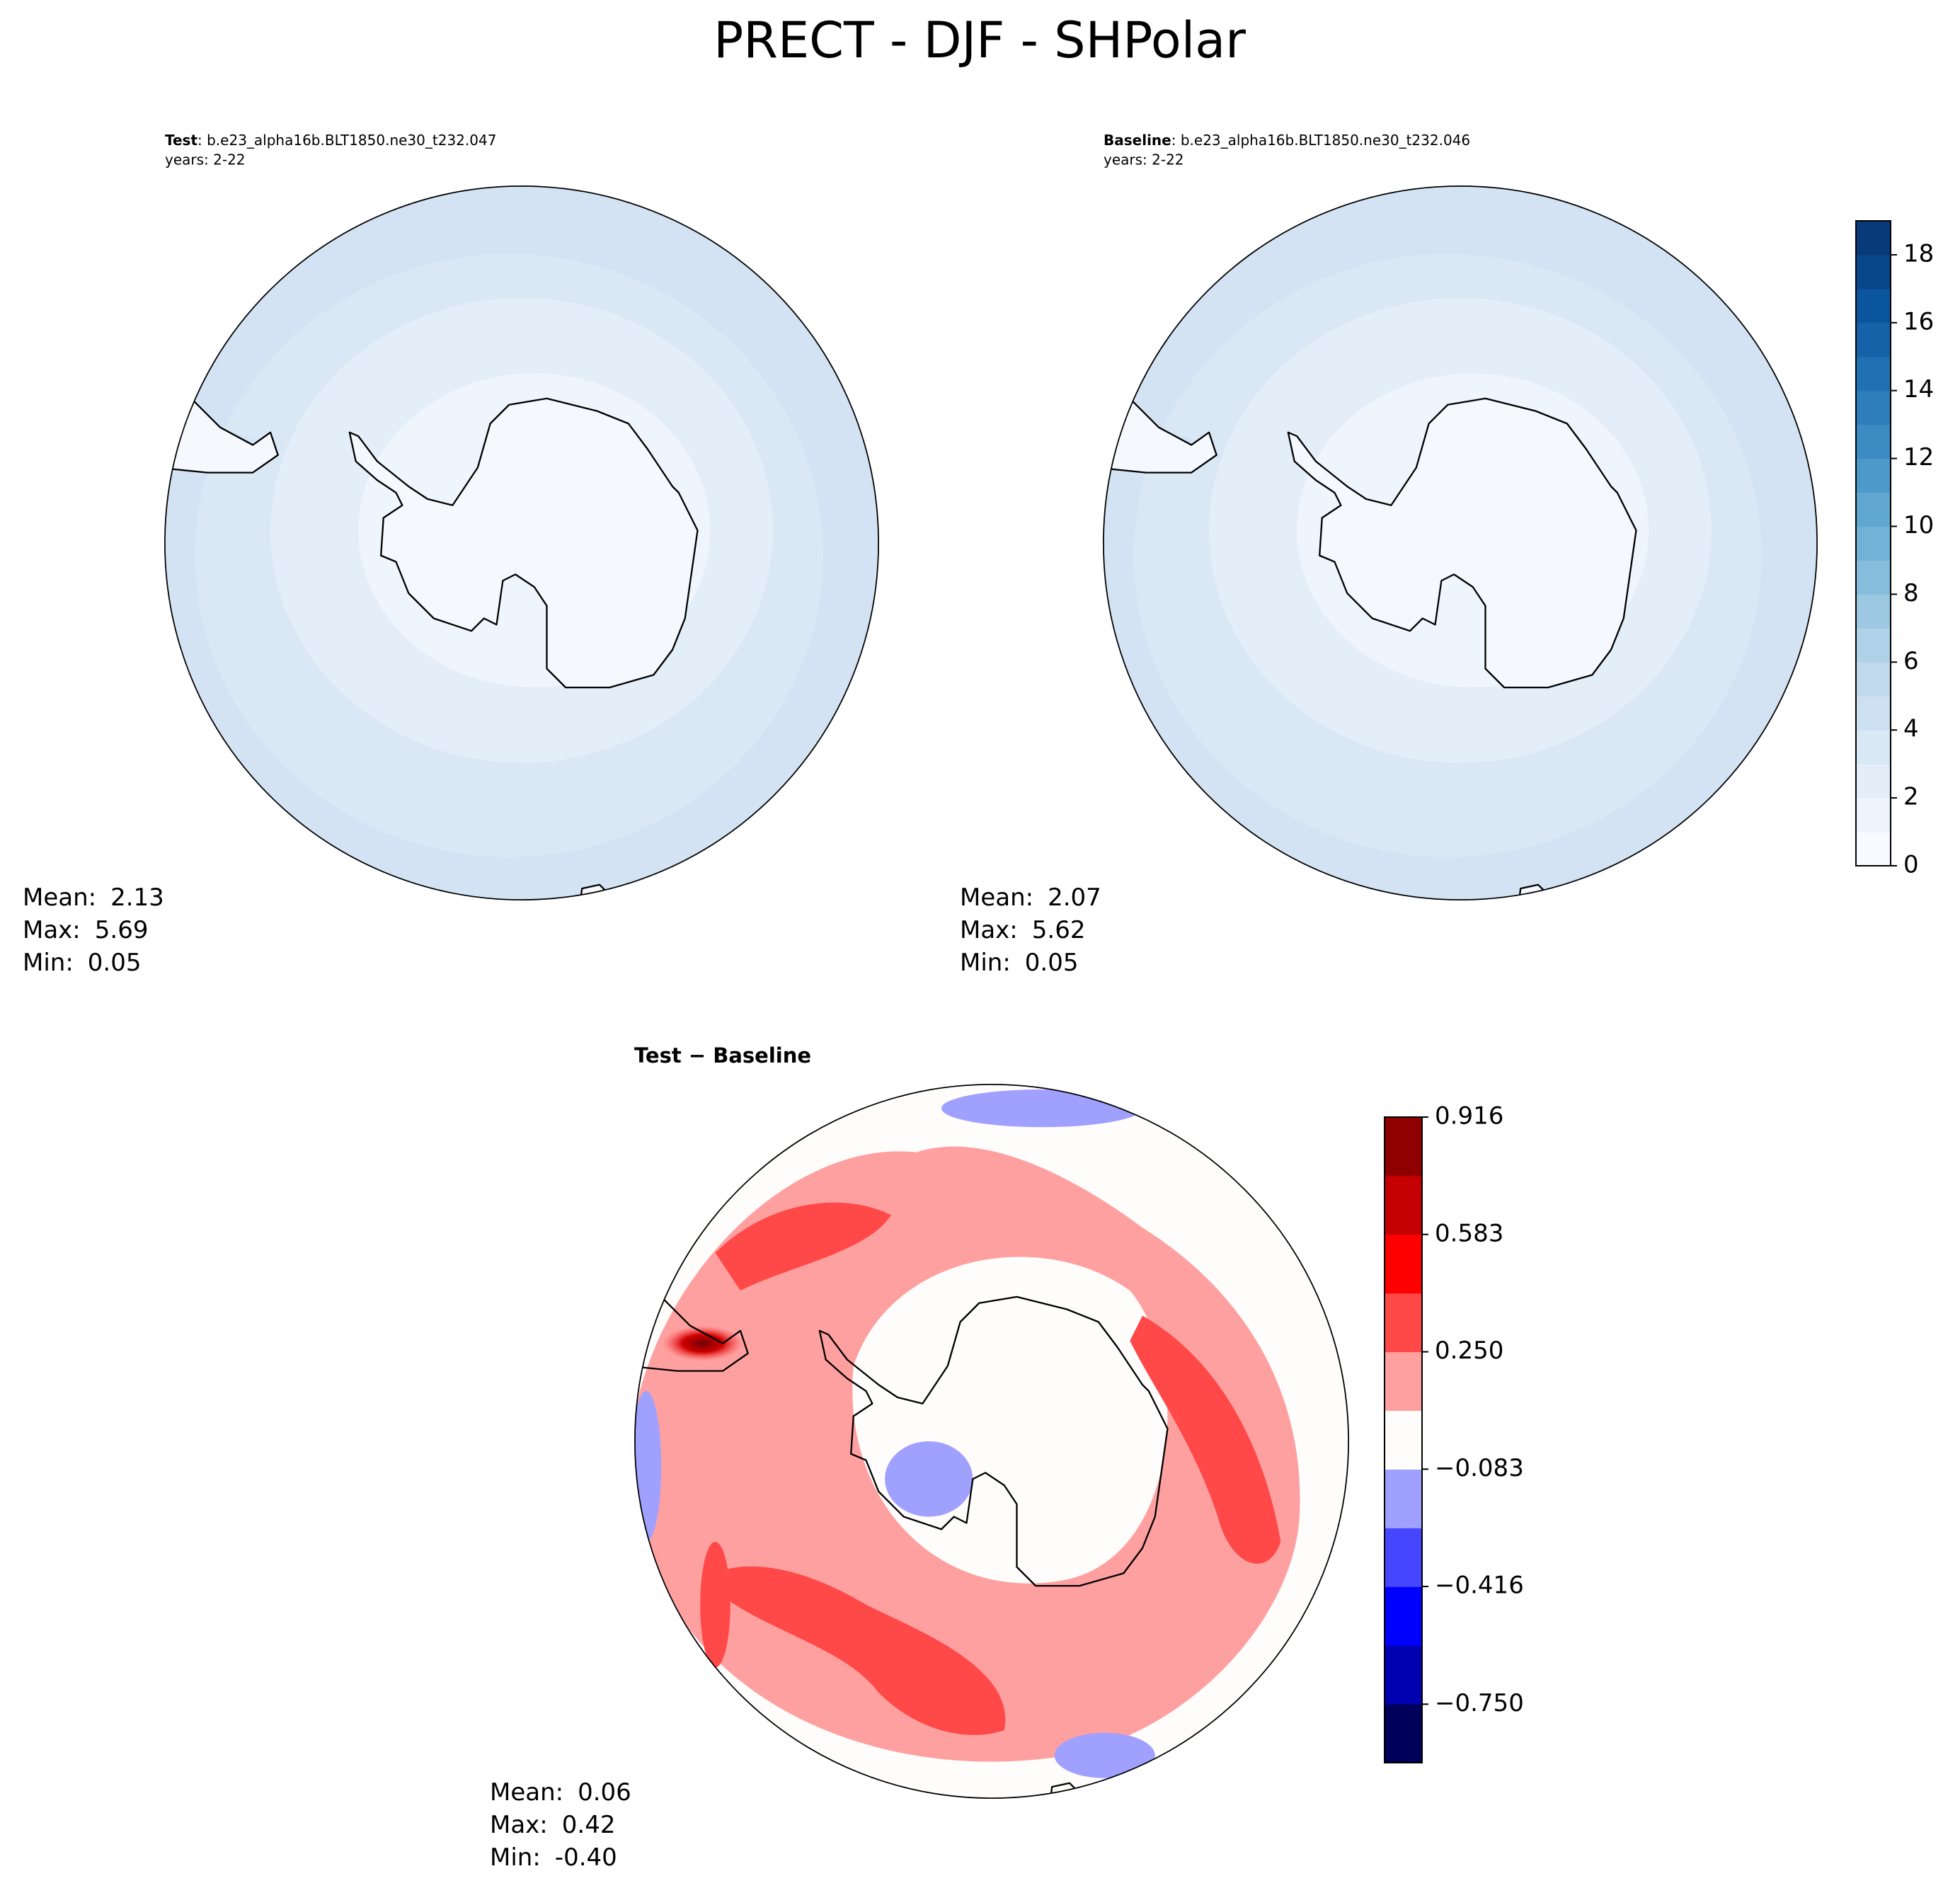  Describe the element at coordinates (1918, 321) in the screenshot. I see `colorbar-tick-label: 16` at that location.